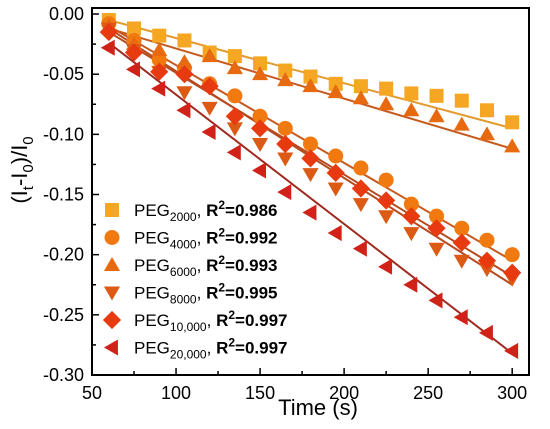 The image size is (550, 429). What do you see at coordinates (211, 349) in the screenshot?
I see `legend-label-6: PEG20,000, R2=0.997` at bounding box center [211, 349].